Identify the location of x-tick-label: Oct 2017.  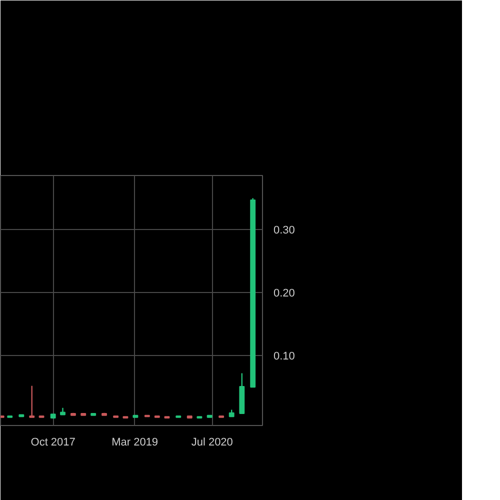
(53, 442).